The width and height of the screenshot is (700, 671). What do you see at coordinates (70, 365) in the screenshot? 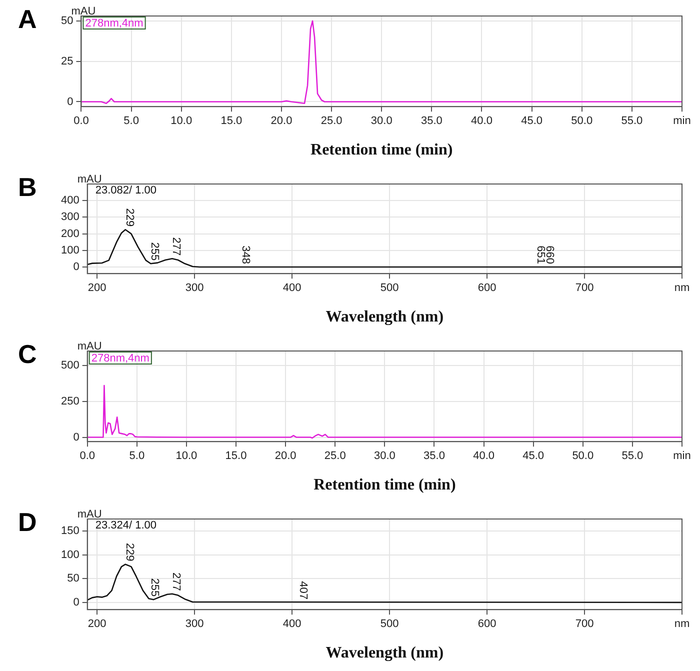
I see `y-tick-label: 500` at bounding box center [70, 365].